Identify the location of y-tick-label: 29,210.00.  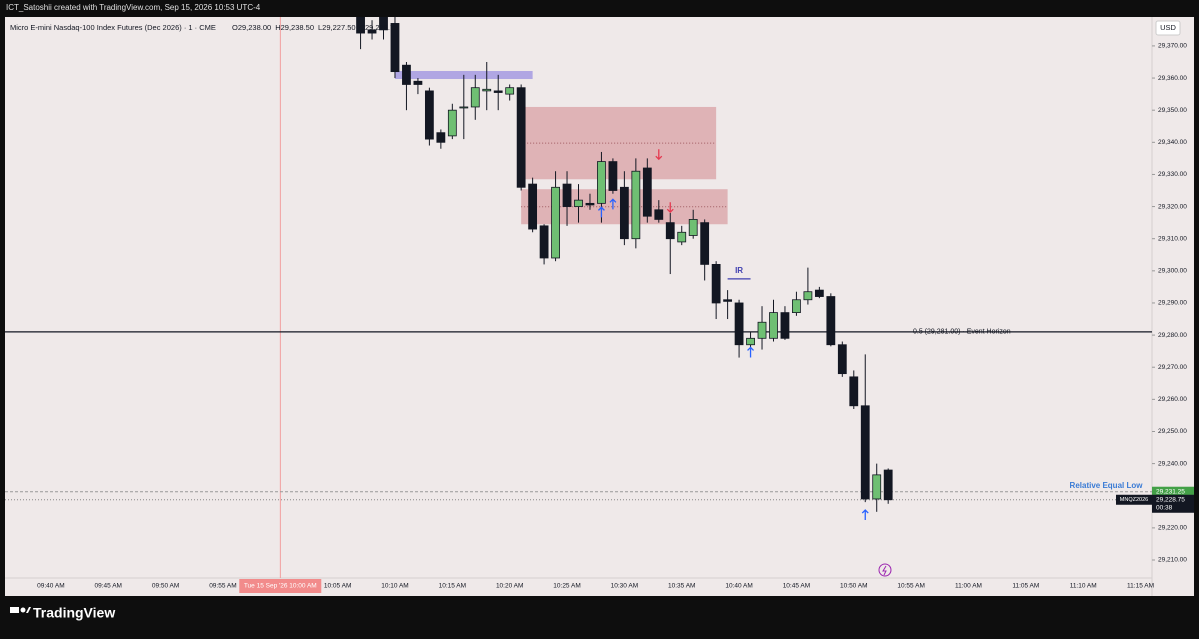
(1172, 560).